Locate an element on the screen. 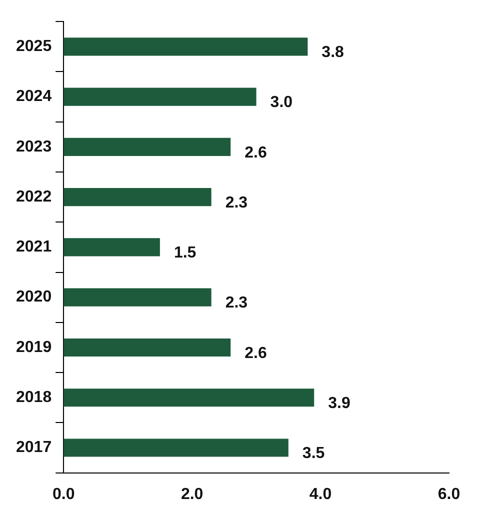 The height and width of the screenshot is (522, 477). y-tick-label: 2018 is located at coordinates (34, 397).